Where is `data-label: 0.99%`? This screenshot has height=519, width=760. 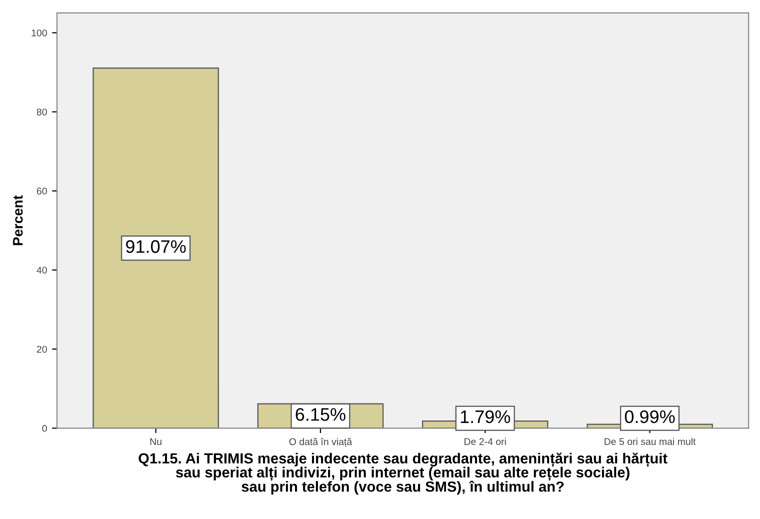 data-label: 0.99% is located at coordinates (649, 417).